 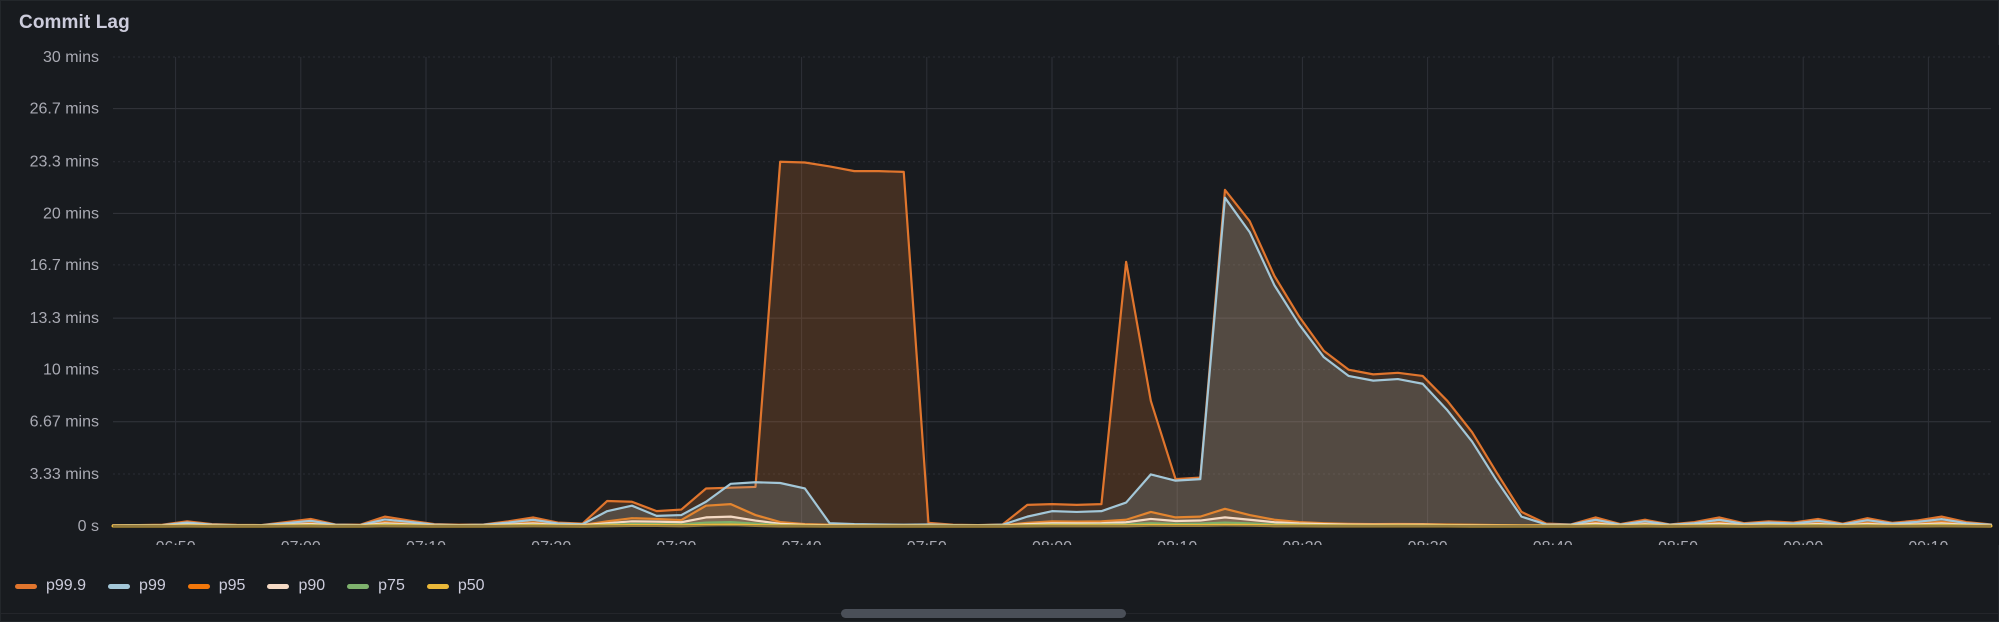 I want to click on x-axis-tick-label: 07:40, so click(x=802, y=542).